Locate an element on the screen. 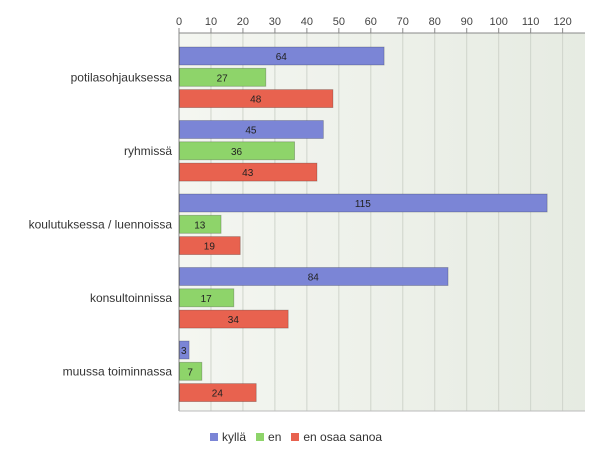  tick-label-x-40: 40 is located at coordinates (307, 22).